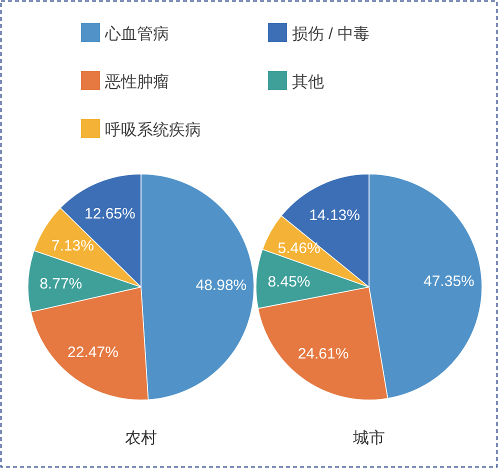  Describe the element at coordinates (449, 281) in the screenshot. I see `data-label: 47.35%` at that location.